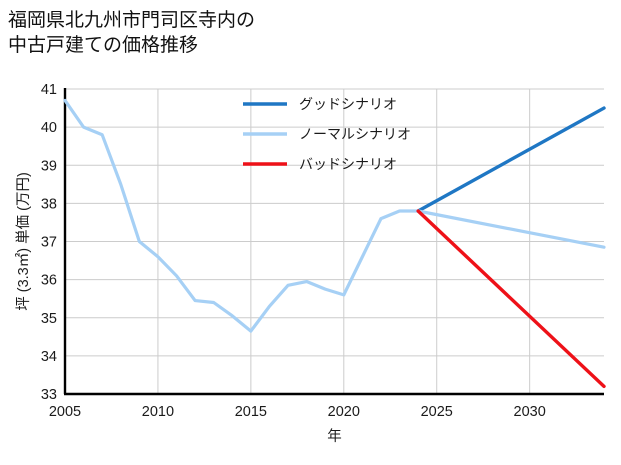 The height and width of the screenshot is (465, 621). I want to click on y-axis-tick-label: 41, so click(49, 90).